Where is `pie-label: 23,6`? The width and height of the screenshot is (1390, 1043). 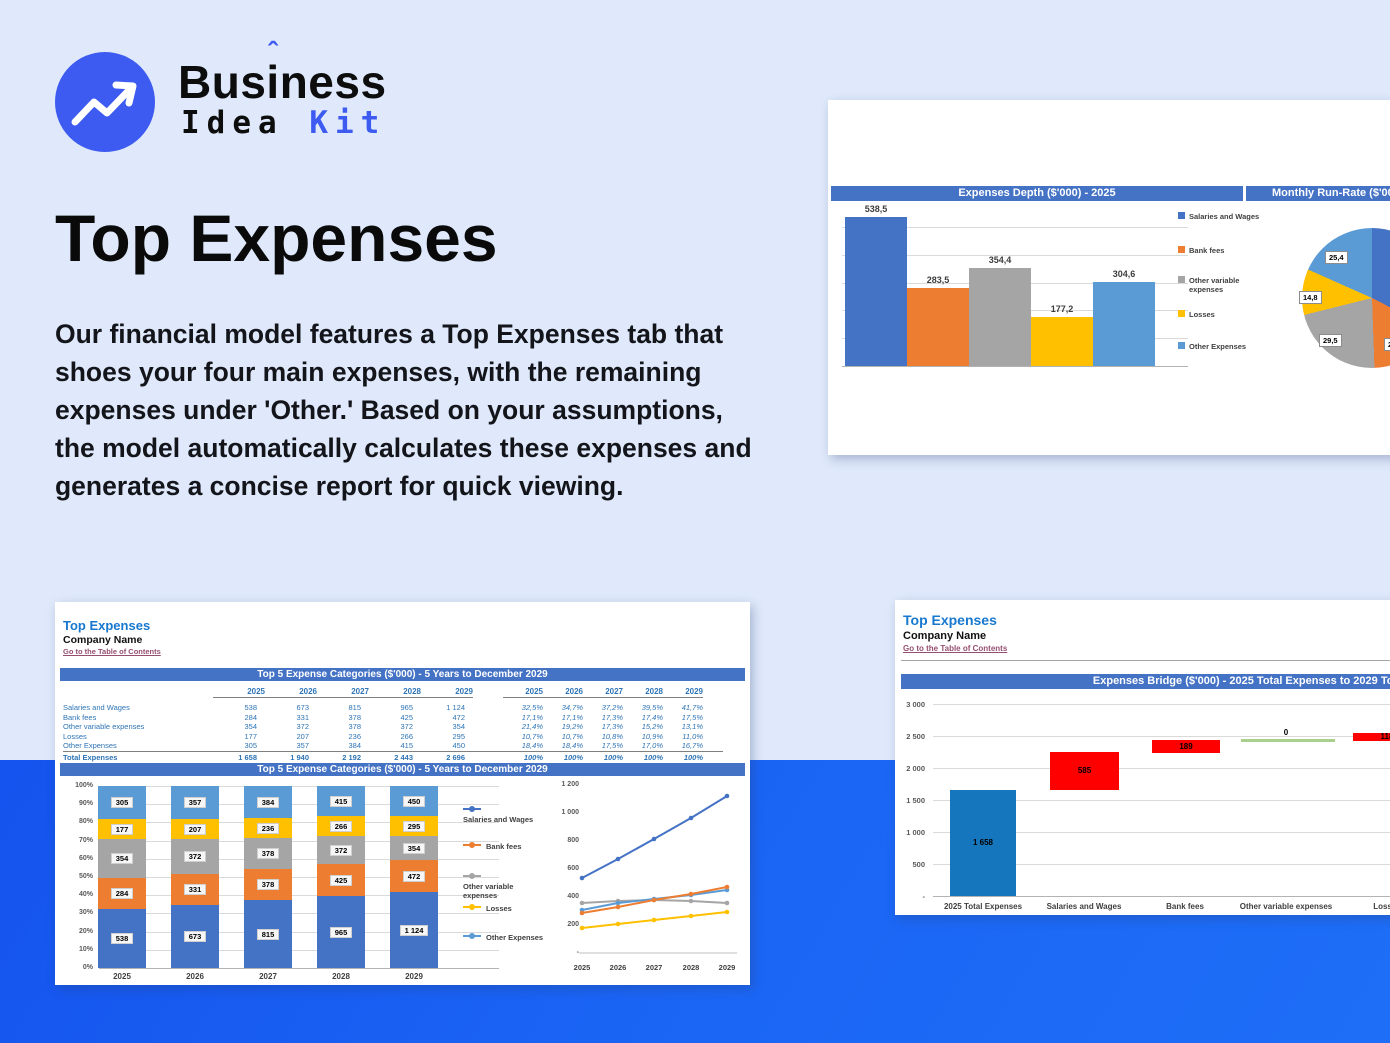
pie-label: 23,6 is located at coordinates (1387, 344).